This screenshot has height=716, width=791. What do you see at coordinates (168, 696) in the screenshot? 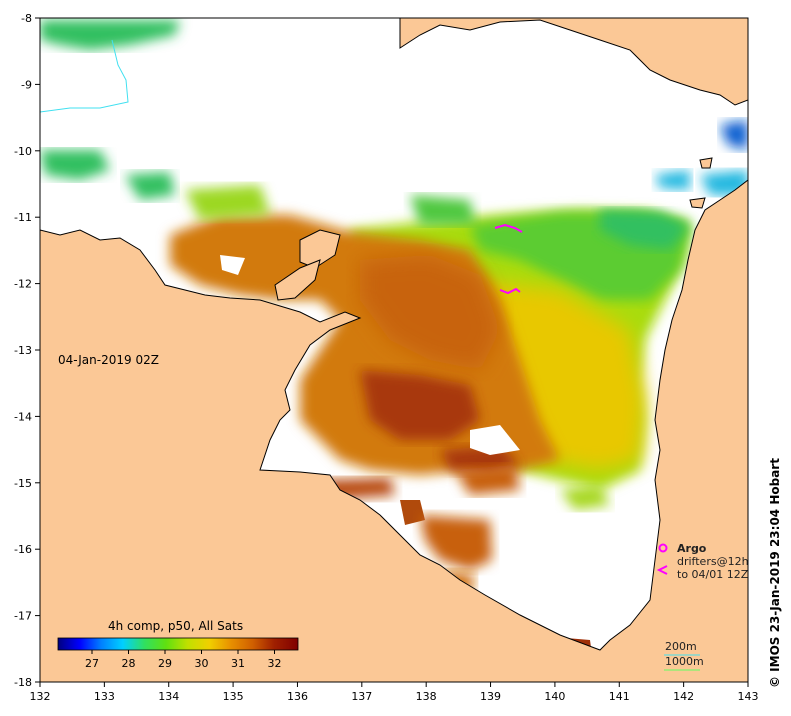
I see `x-tick-label: 134` at bounding box center [168, 696].